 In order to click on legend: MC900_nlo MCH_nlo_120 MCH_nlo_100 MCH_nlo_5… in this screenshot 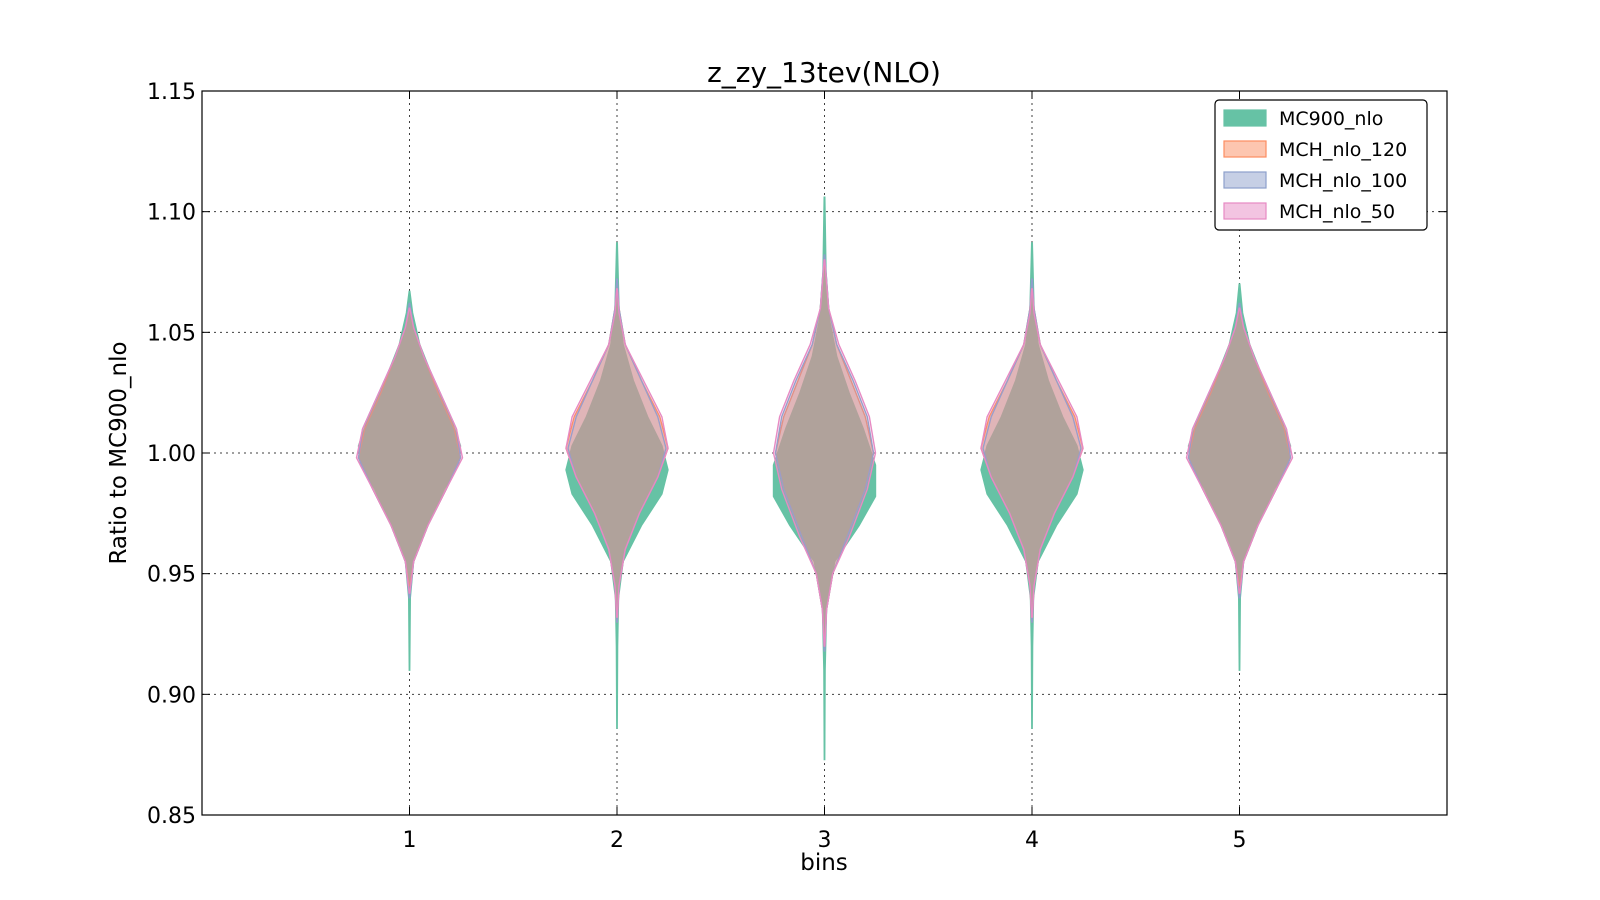, I will do `click(1321, 165)`.